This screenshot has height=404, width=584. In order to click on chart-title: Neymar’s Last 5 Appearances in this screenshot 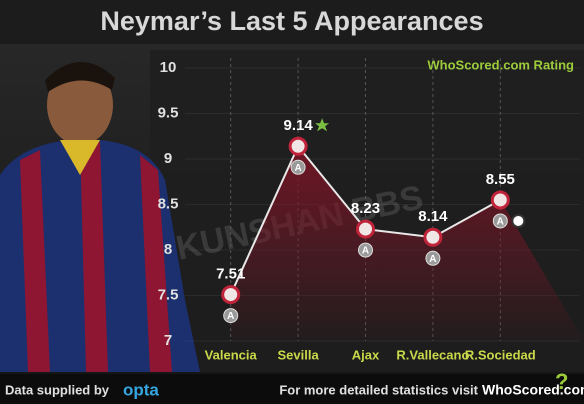, I will do `click(291, 21)`.